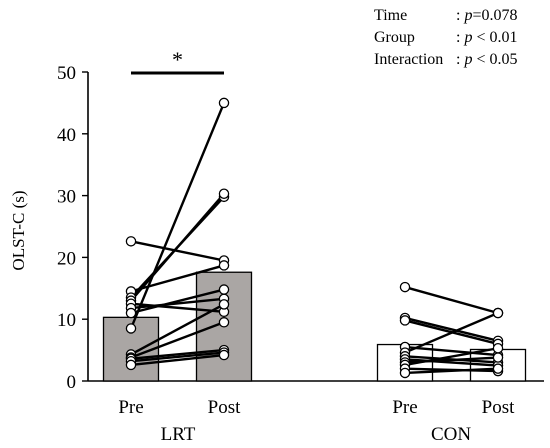 Image resolution: width=550 pixels, height=448 pixels. I want to click on significance-marker: *, so click(177, 61).